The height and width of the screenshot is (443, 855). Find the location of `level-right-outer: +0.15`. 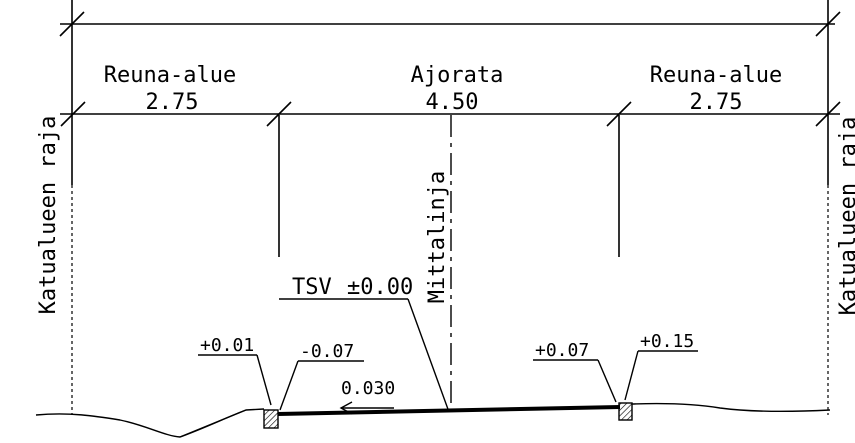

level-right-outer: +0.15 is located at coordinates (661, 366).